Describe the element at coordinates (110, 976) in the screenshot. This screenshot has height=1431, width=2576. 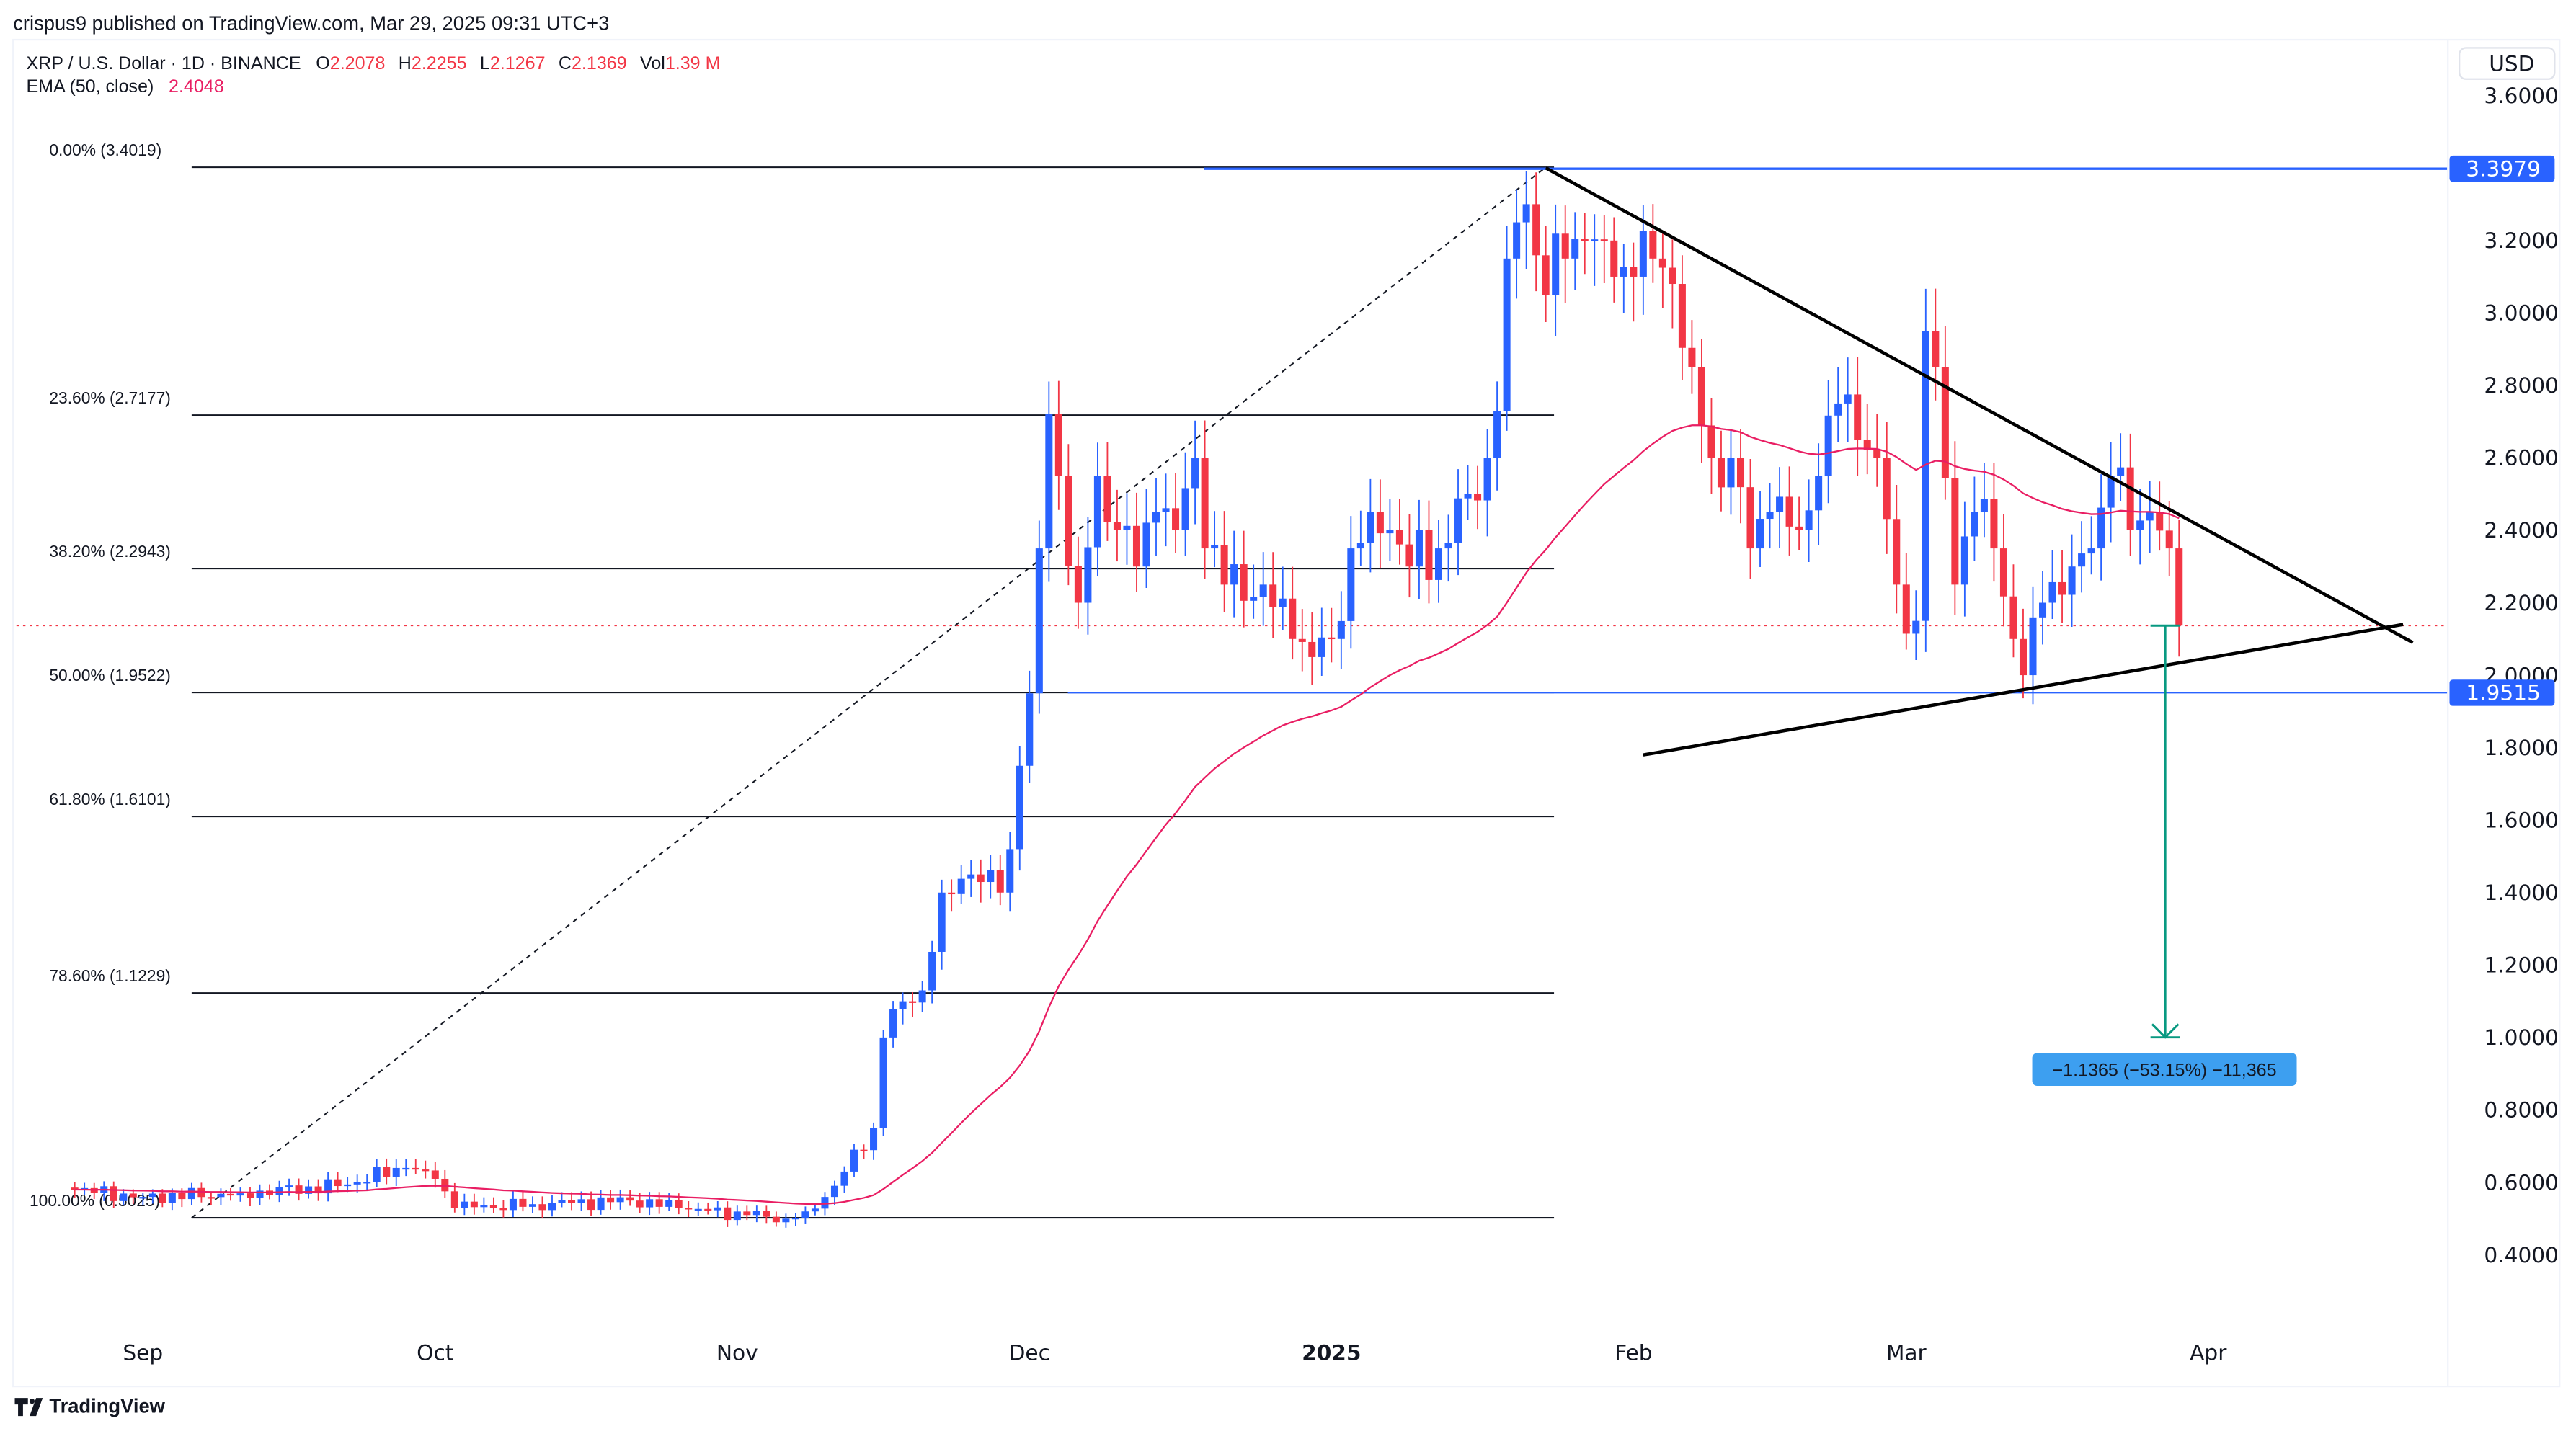
I see `fib-level-label: 78.60% (1.1229)` at that location.